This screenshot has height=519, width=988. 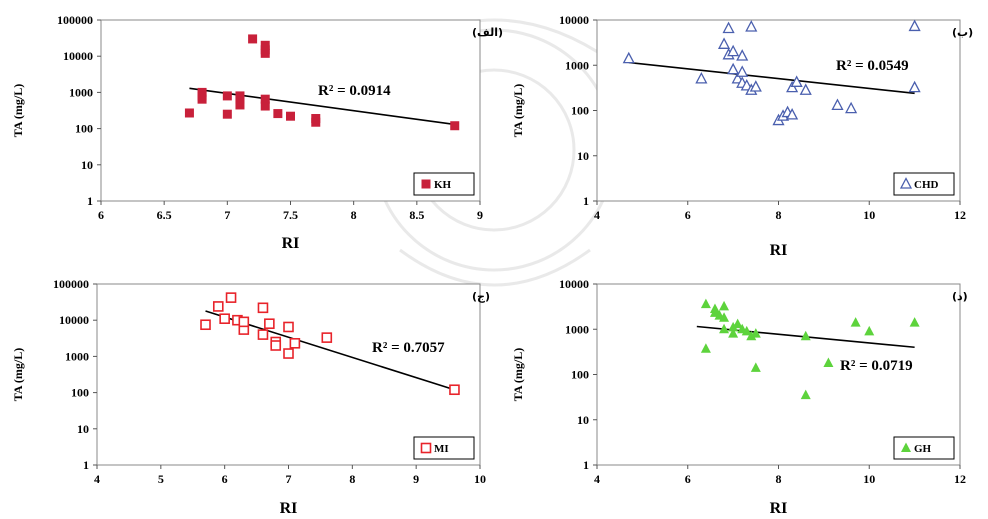 I want to click on x-tick-label: 12, so click(x=960, y=479).